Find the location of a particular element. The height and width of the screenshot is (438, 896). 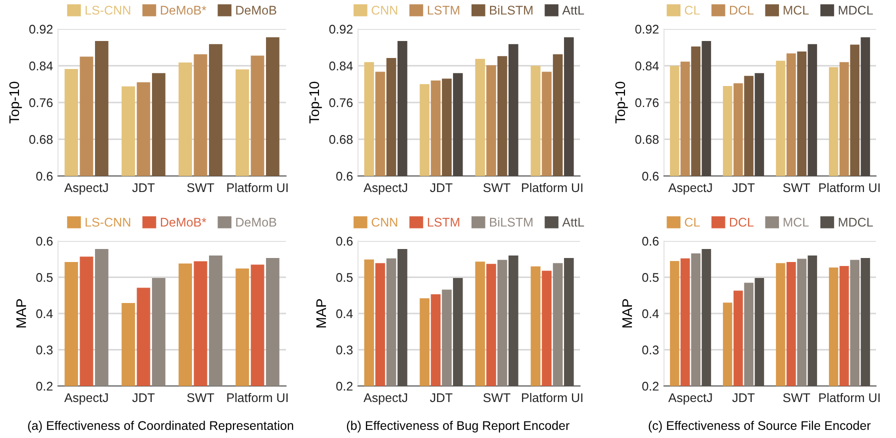

text: (c) Effectiveness of Source File Encoder is located at coordinates (759, 426).